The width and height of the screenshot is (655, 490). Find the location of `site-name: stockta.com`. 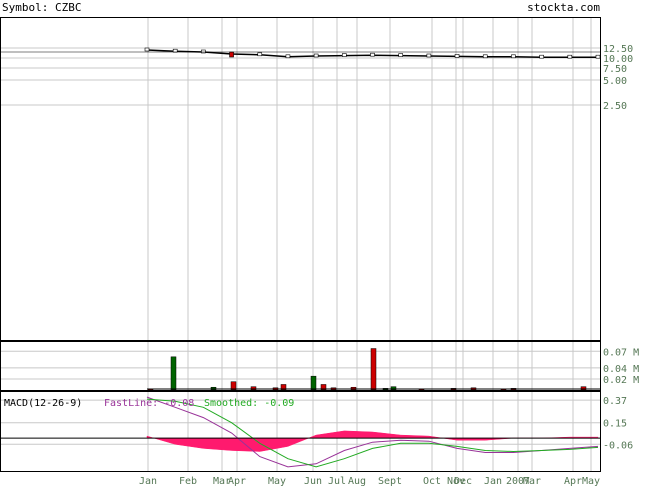

site-name: stockta.com is located at coordinates (563, 7).